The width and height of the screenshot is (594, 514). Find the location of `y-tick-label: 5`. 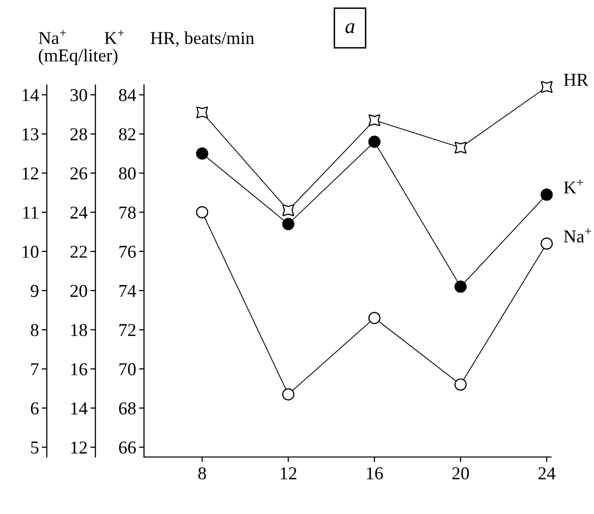

y-tick-label: 5 is located at coordinates (34, 448).